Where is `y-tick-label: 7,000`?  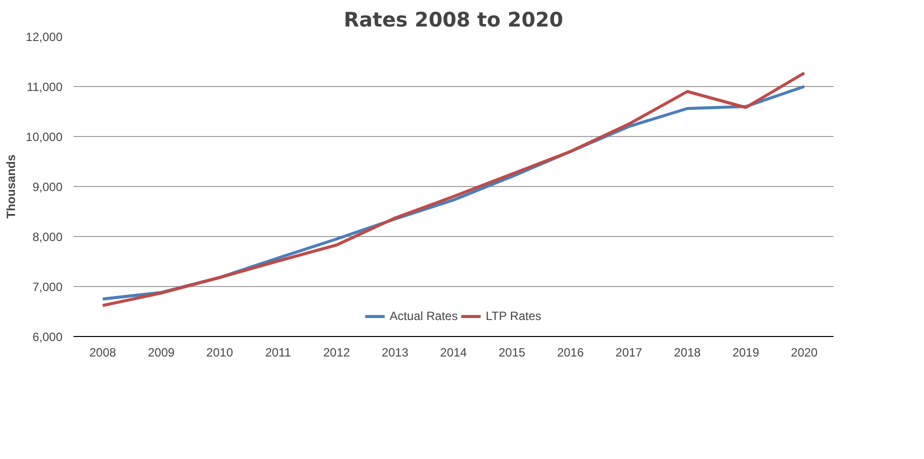
y-tick-label: 7,000 is located at coordinates (47, 287).